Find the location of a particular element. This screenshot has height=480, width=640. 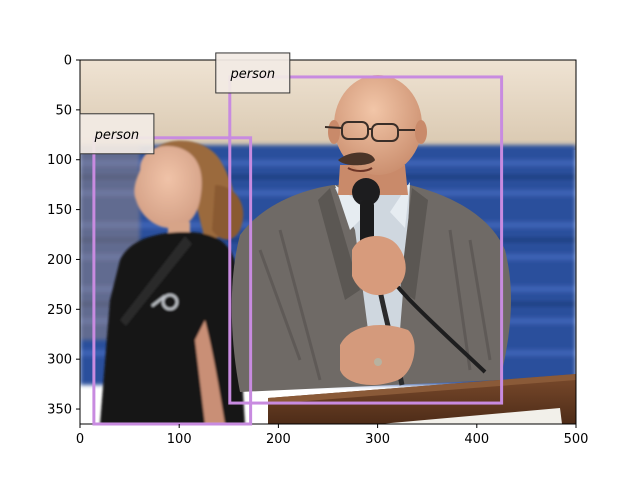

y-axis: 0 50 100 150 200 250 300 350 is located at coordinates (63, 236).